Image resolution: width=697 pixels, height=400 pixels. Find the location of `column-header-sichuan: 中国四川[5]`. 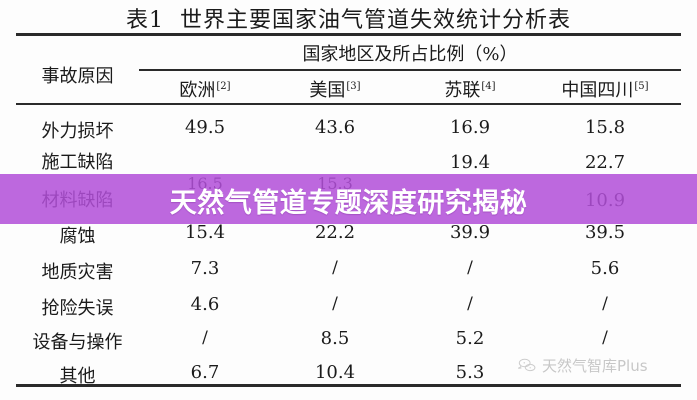

column-header-sichuan: 中国四川[5] is located at coordinates (605, 89).